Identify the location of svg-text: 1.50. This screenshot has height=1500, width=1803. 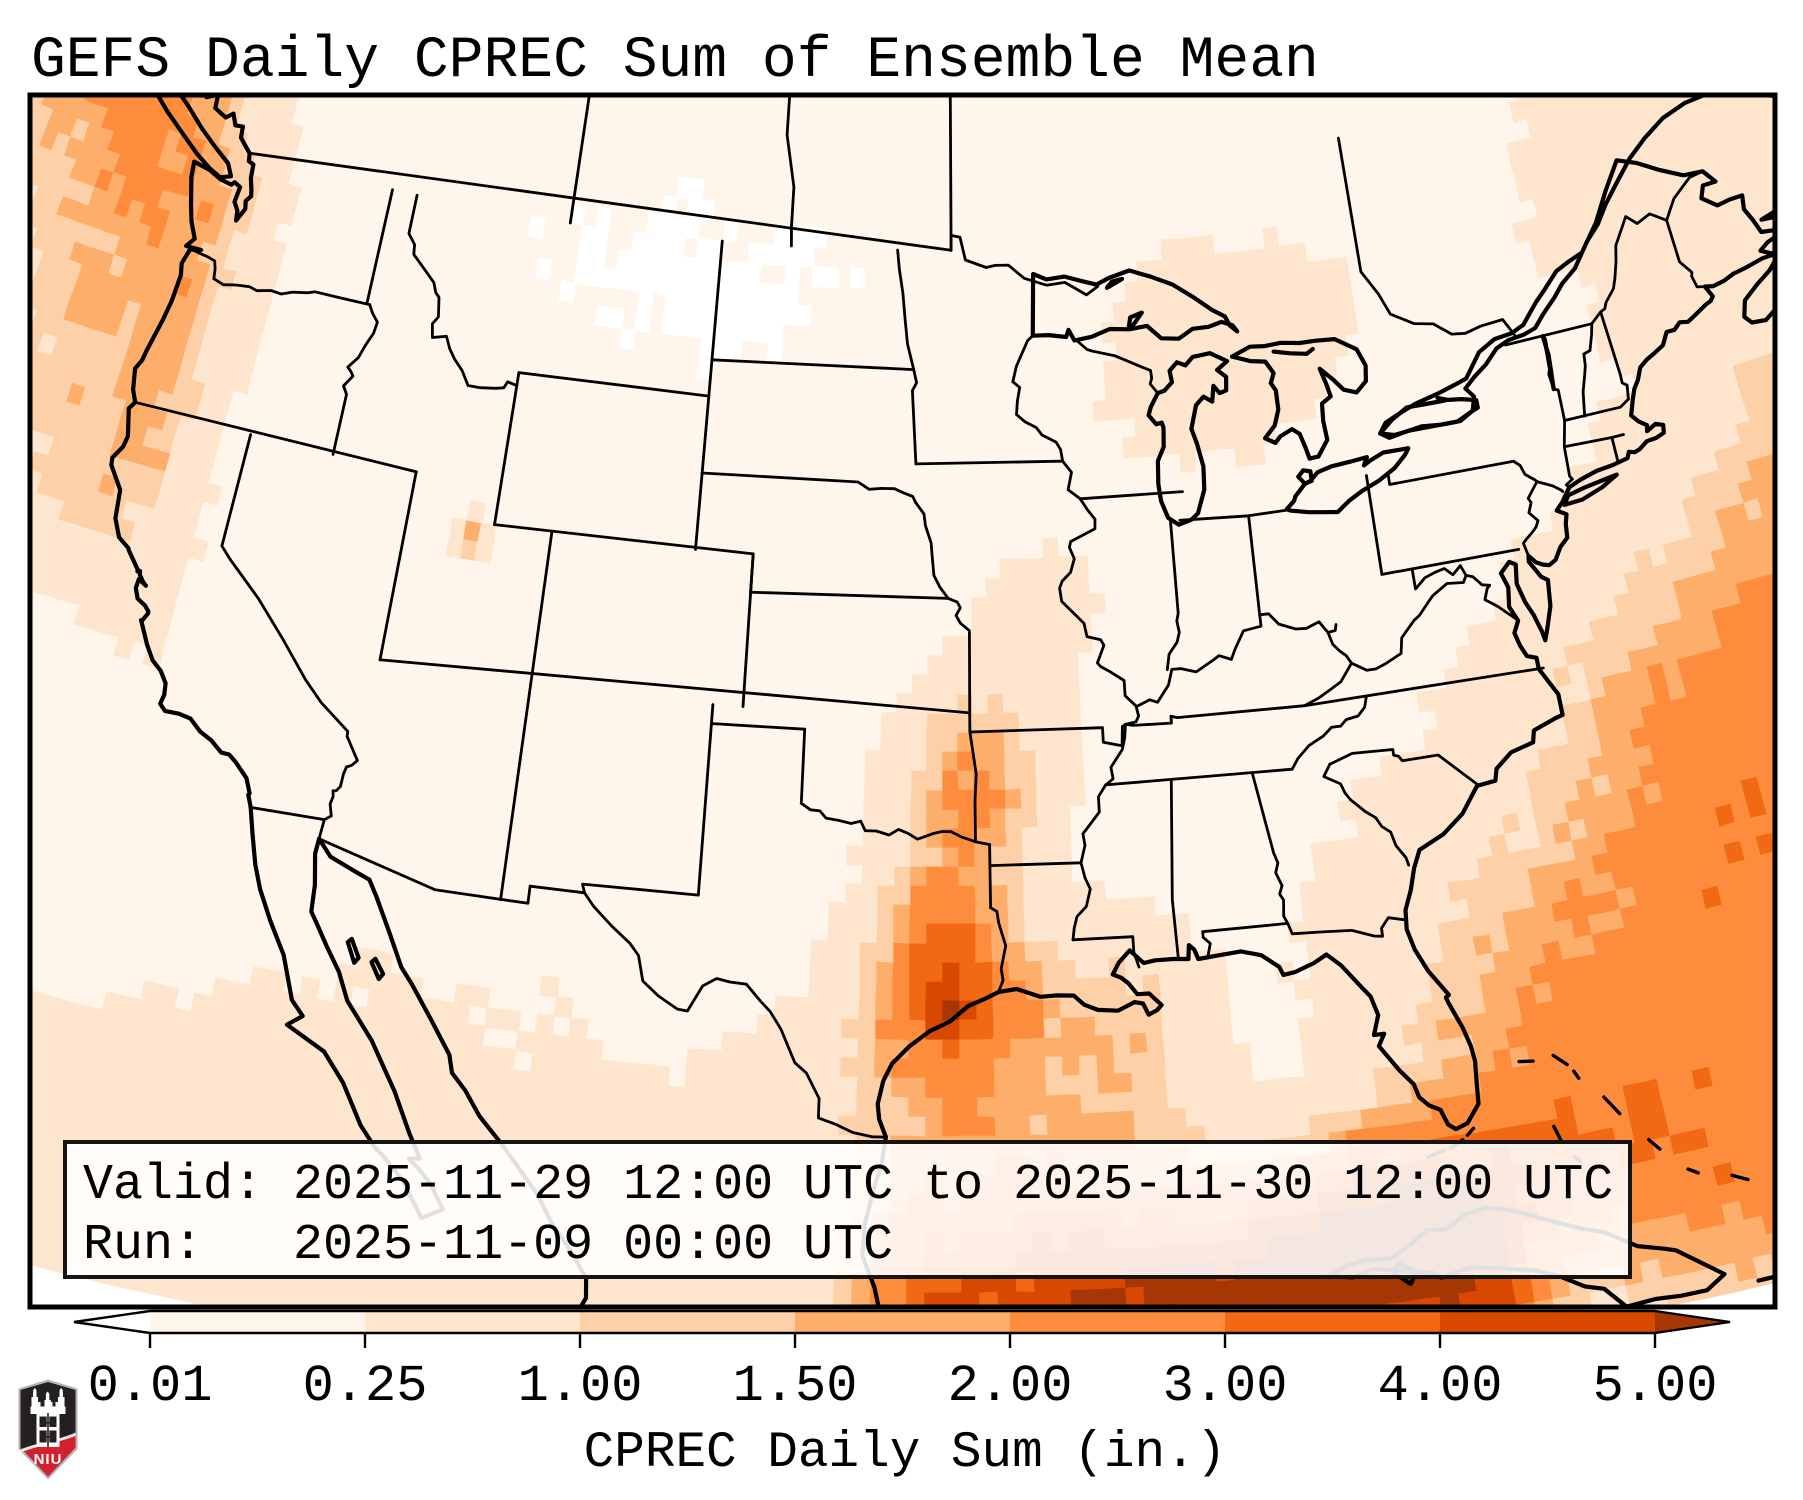
(795, 1386).